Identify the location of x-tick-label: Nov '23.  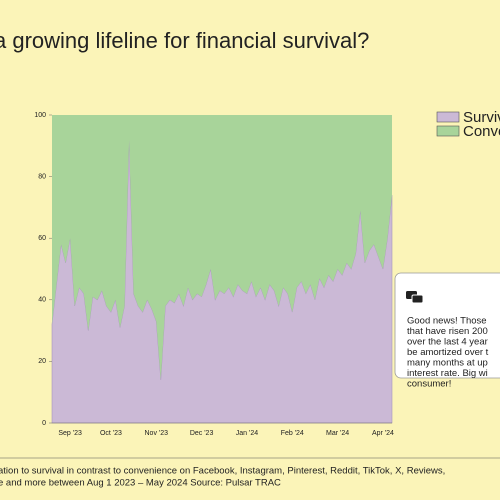
(157, 433).